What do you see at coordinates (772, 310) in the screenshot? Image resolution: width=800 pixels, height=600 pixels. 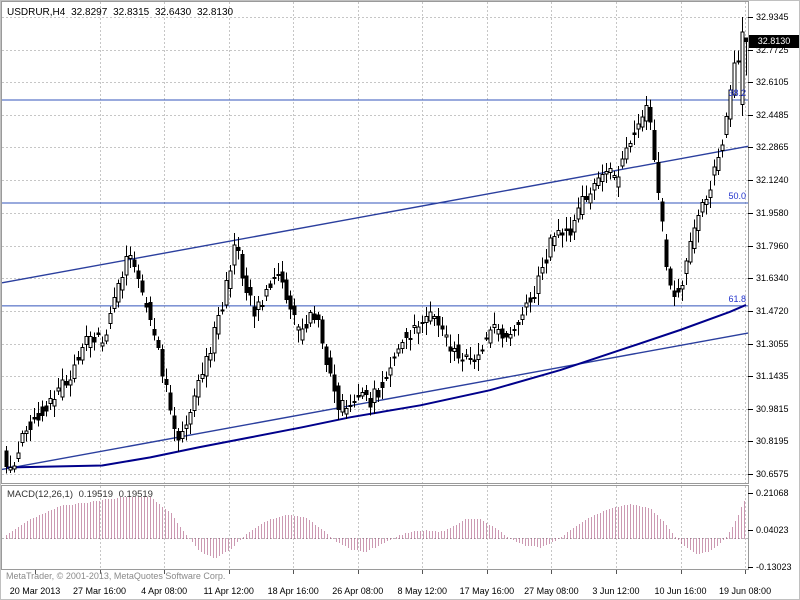 I see `price-axis-label: 31.4720` at bounding box center [772, 310].